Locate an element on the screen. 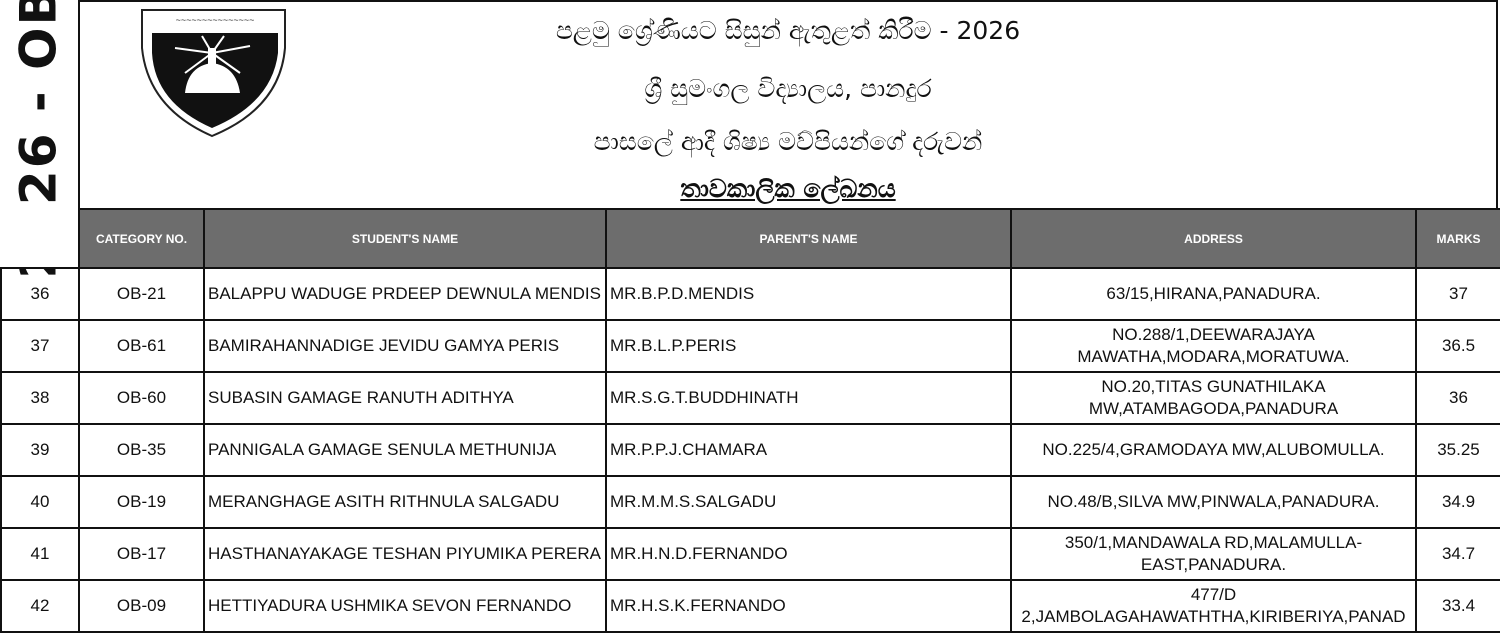 The width and height of the screenshot is (1500, 641). address: NO.225/4,GRAMODAYA MW,ALUBOMULLA. is located at coordinates (1213, 450).